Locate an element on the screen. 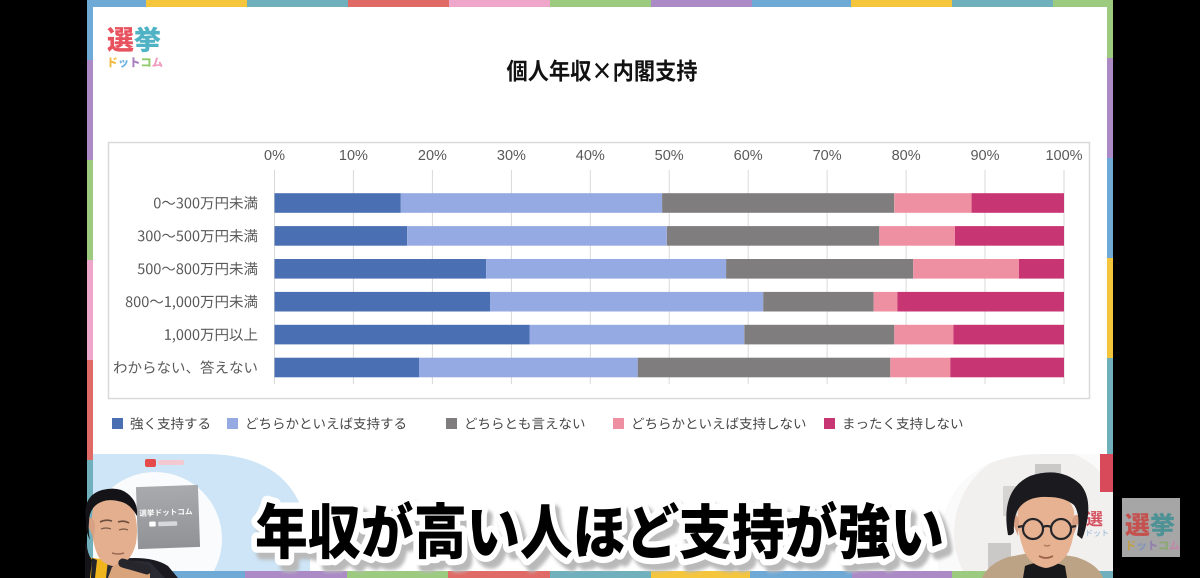  svg-text: 40% is located at coordinates (590, 156).